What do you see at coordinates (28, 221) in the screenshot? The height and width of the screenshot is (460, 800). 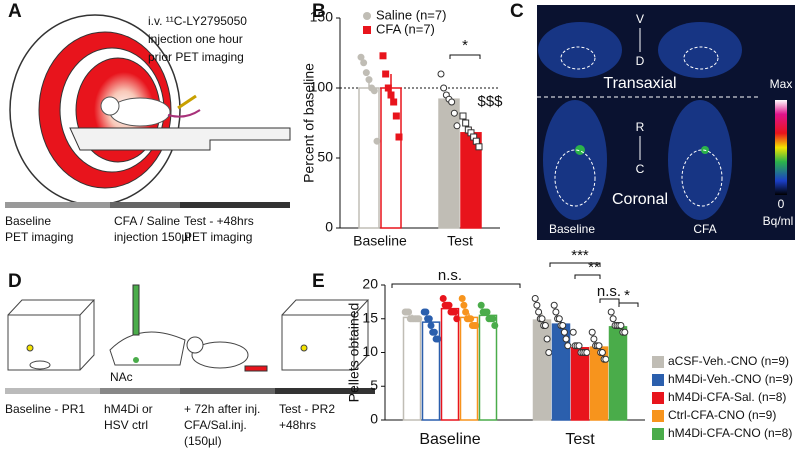 I see `timeline-label: Baseline` at bounding box center [28, 221].